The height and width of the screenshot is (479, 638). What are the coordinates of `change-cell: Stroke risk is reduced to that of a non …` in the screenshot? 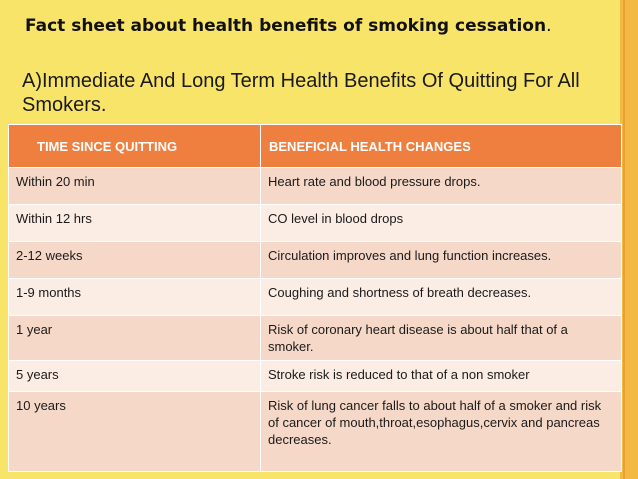 It's located at (441, 376).